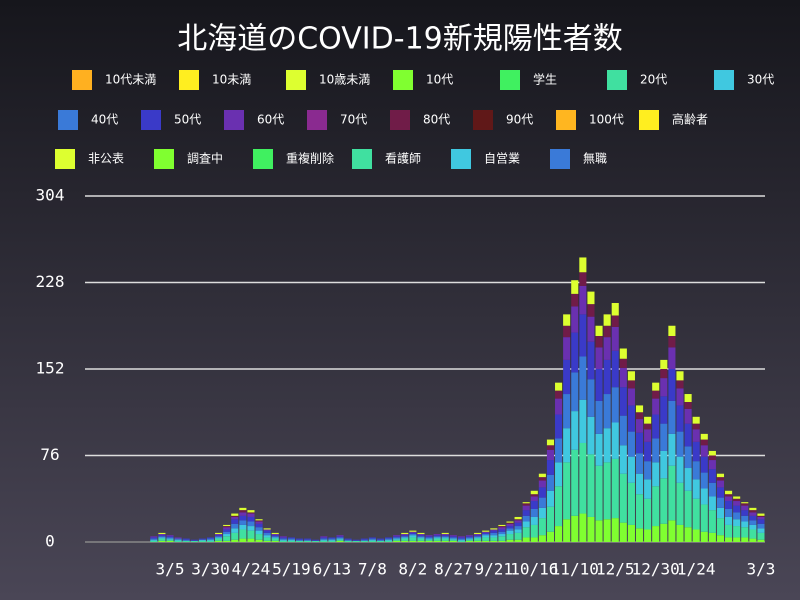 The image size is (800, 600). Describe the element at coordinates (210, 569) in the screenshot. I see `x-tick-label: 3/30` at that location.